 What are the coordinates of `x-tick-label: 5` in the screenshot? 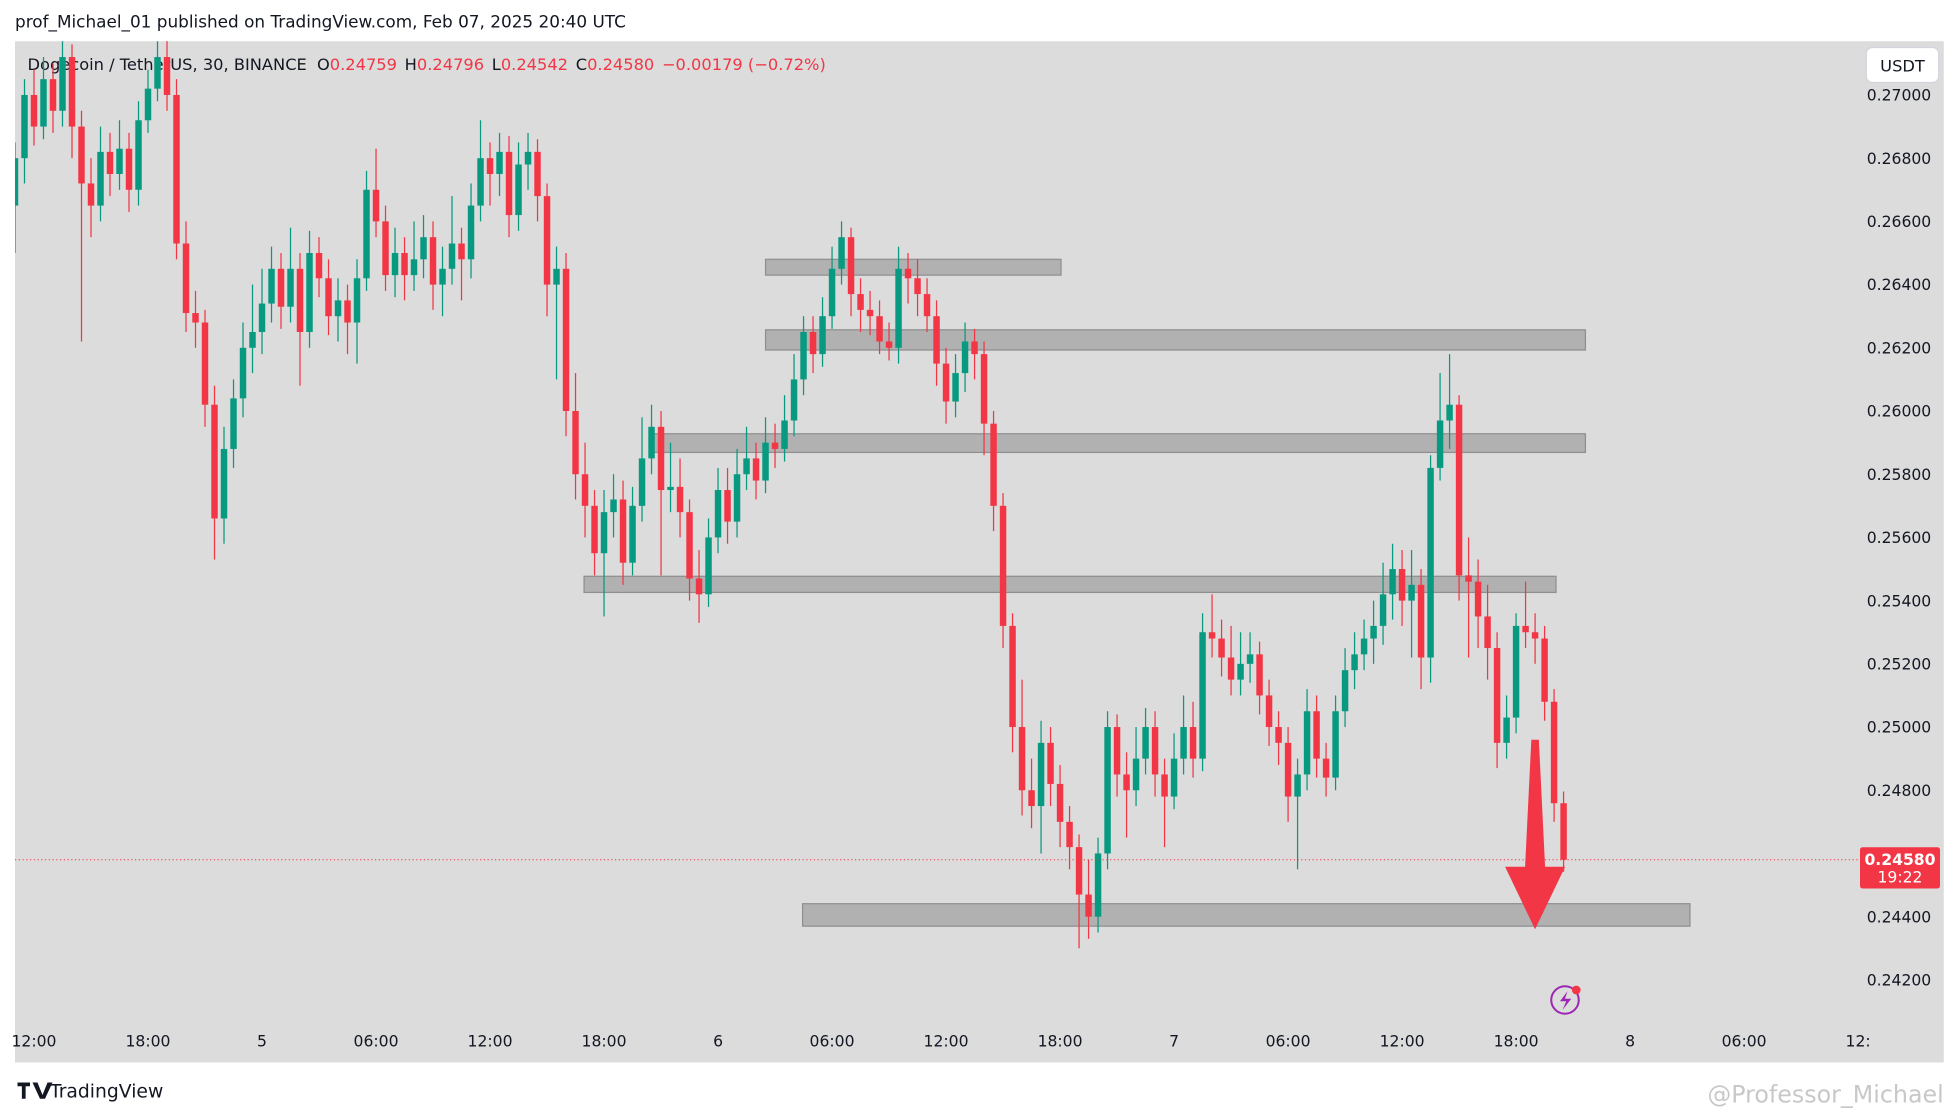 It's located at (262, 1041).